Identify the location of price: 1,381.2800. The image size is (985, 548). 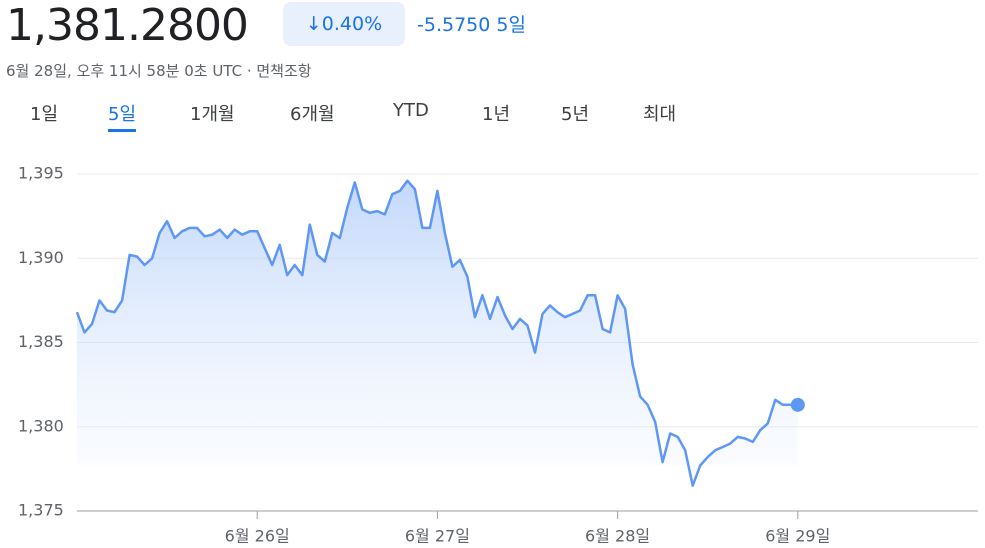
(127, 25).